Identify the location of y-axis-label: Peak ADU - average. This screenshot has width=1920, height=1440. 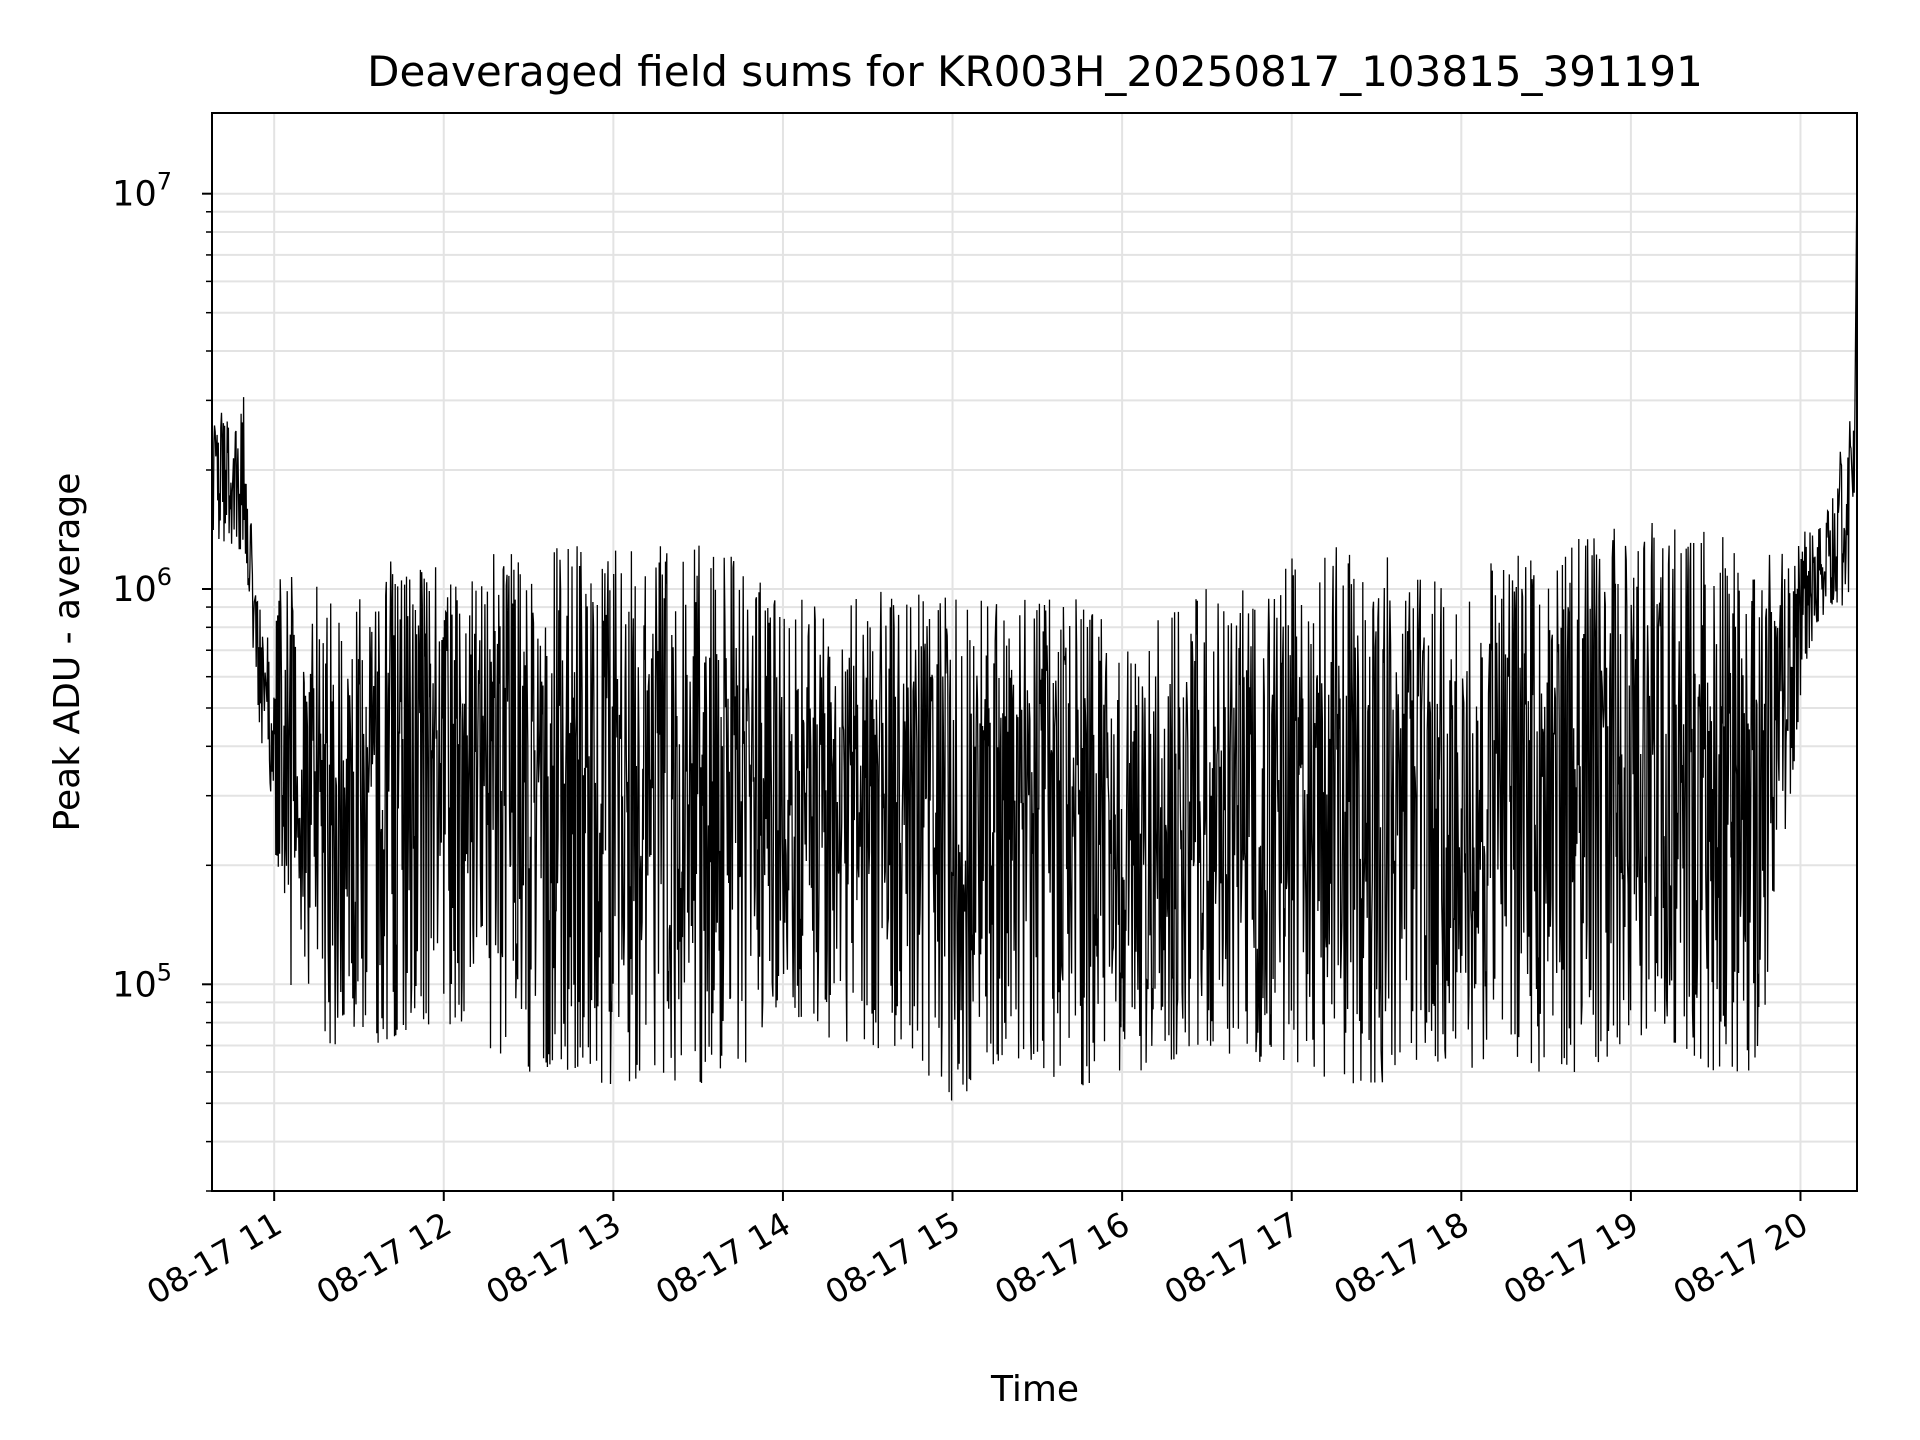
(67, 652).